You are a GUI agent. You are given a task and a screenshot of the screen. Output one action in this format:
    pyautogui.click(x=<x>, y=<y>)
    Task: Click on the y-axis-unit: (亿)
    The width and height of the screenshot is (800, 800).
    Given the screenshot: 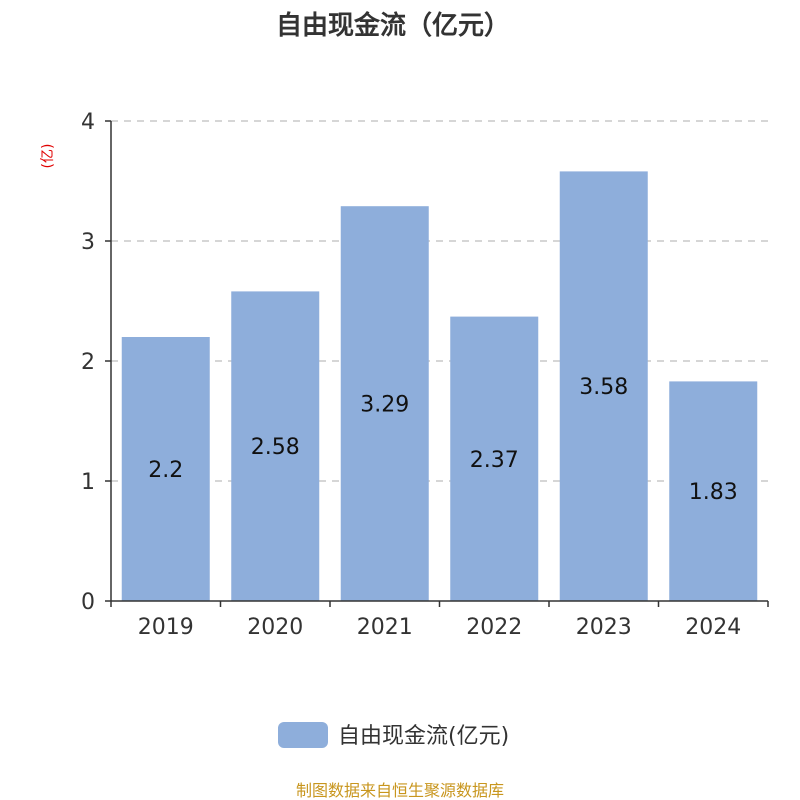 What is the action you would take?
    pyautogui.click(x=48, y=156)
    